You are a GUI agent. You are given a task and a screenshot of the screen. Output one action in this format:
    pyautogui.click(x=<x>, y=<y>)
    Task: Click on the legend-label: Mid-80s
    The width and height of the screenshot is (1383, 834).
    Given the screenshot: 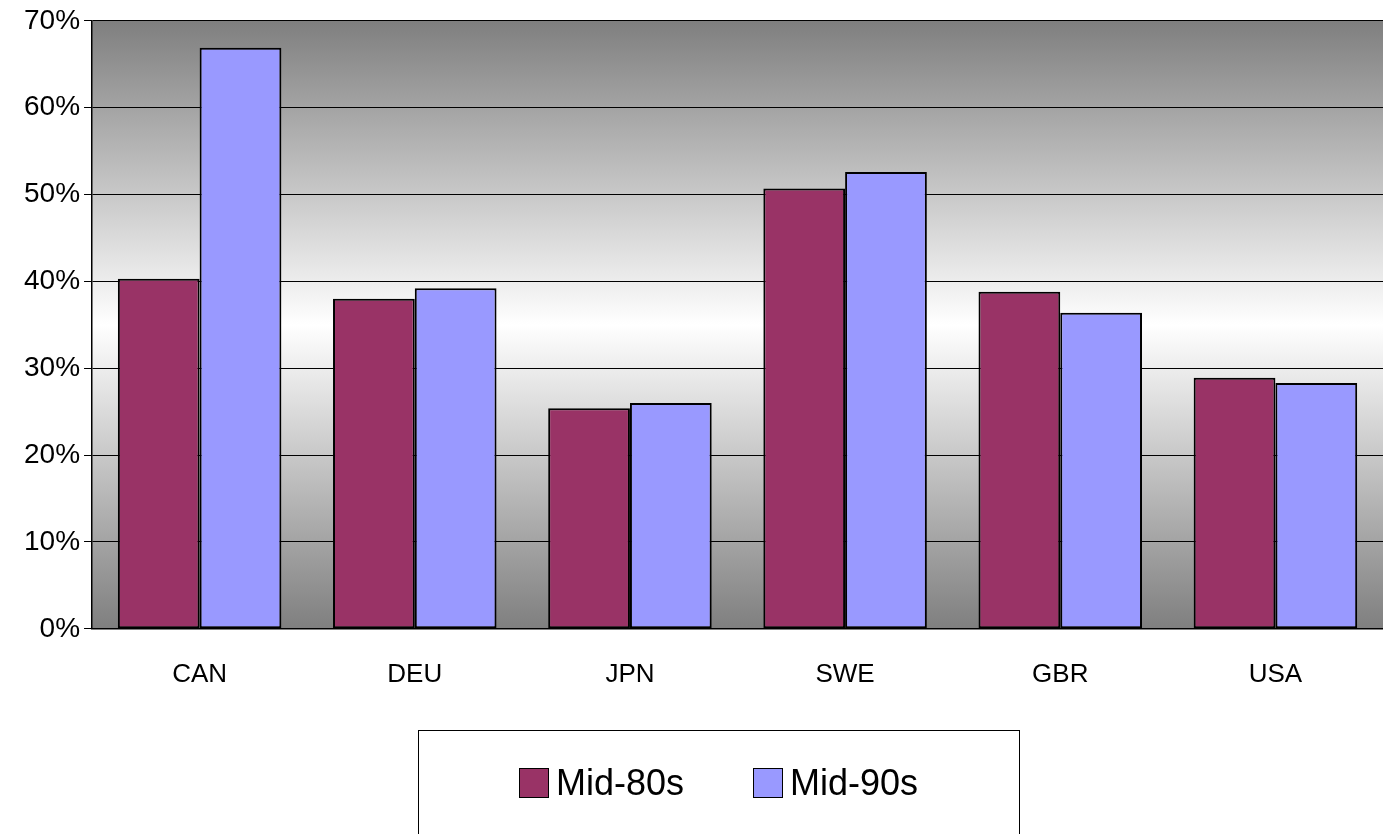 What is the action you would take?
    pyautogui.click(x=619, y=782)
    